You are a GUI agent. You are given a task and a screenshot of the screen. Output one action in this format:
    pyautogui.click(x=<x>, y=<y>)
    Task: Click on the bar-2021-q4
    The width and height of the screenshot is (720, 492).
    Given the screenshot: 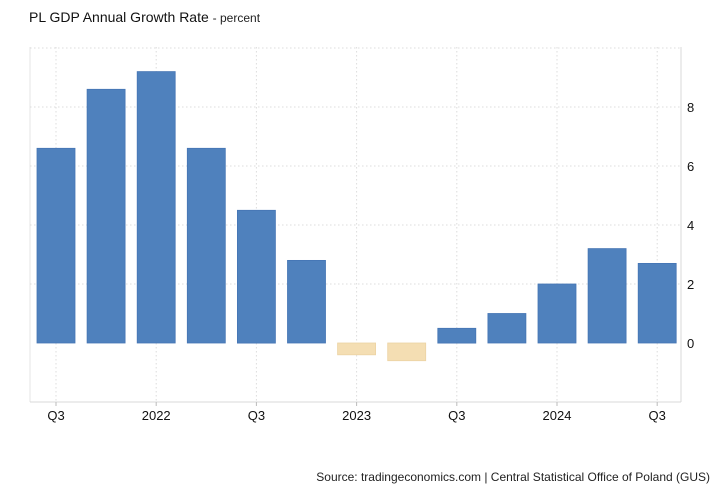 What is the action you would take?
    pyautogui.click(x=106, y=216)
    